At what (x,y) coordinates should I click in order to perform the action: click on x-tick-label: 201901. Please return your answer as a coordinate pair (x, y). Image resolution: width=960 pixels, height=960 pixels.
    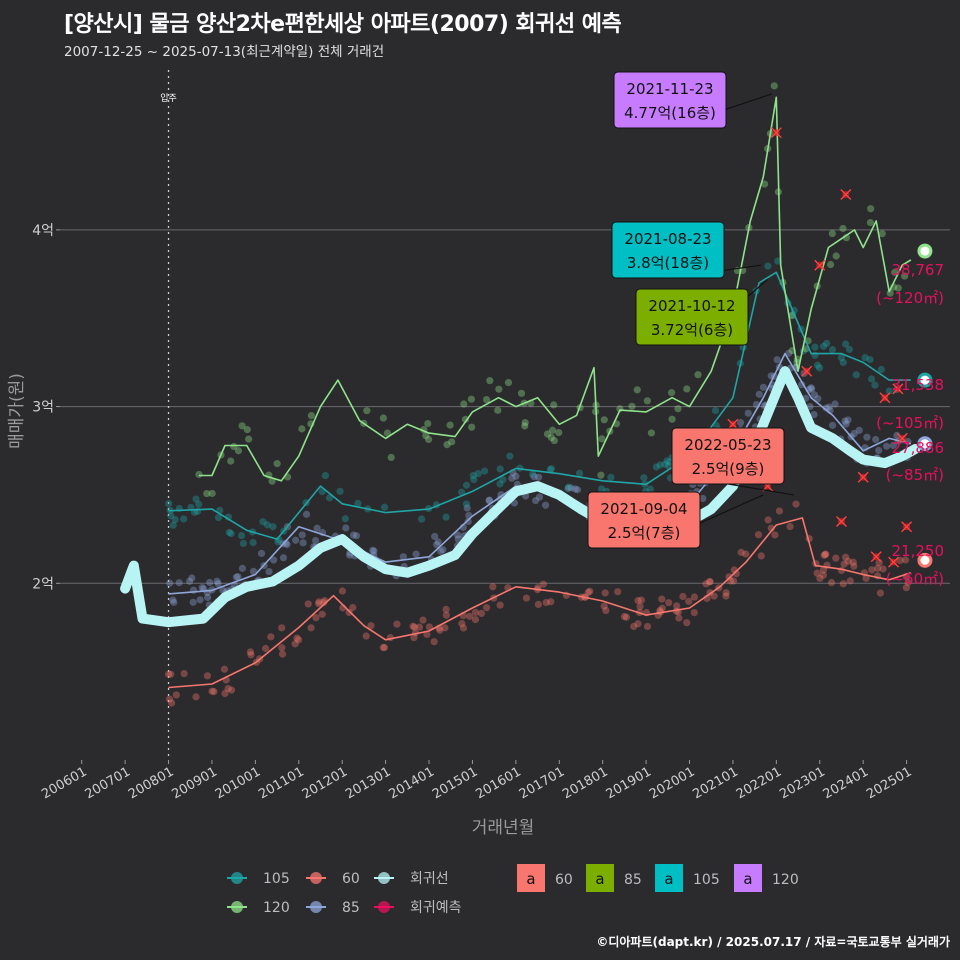
    Looking at the image, I should click on (629, 783).